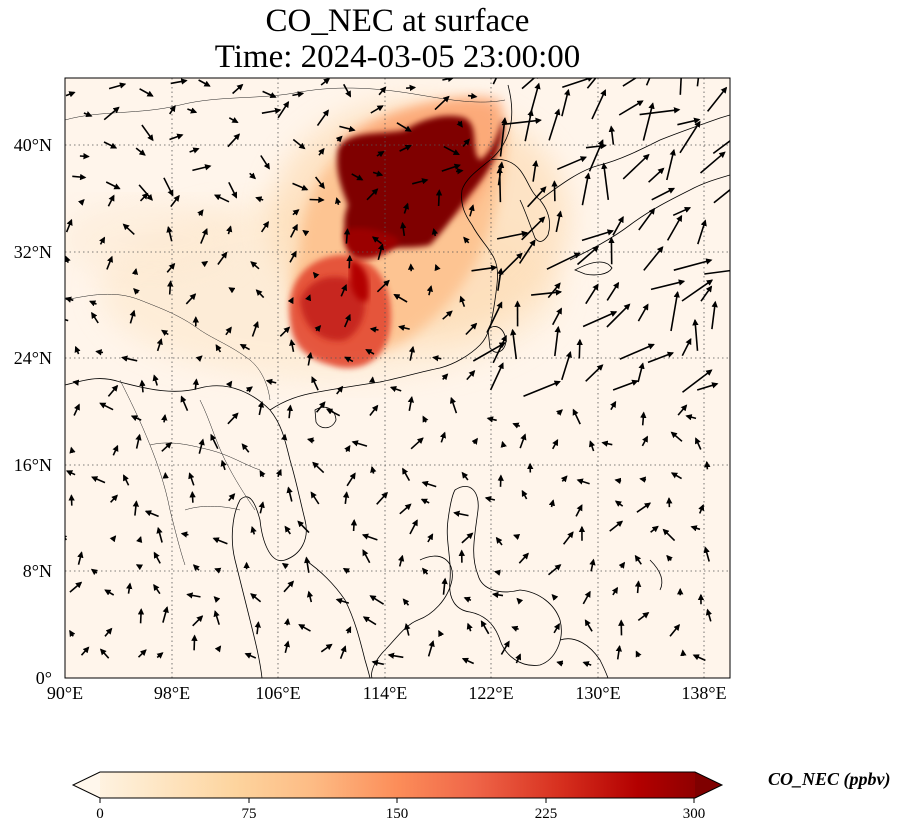 The height and width of the screenshot is (836, 920). What do you see at coordinates (32, 252) in the screenshot?
I see `lat-tick-32n: 32°N` at bounding box center [32, 252].